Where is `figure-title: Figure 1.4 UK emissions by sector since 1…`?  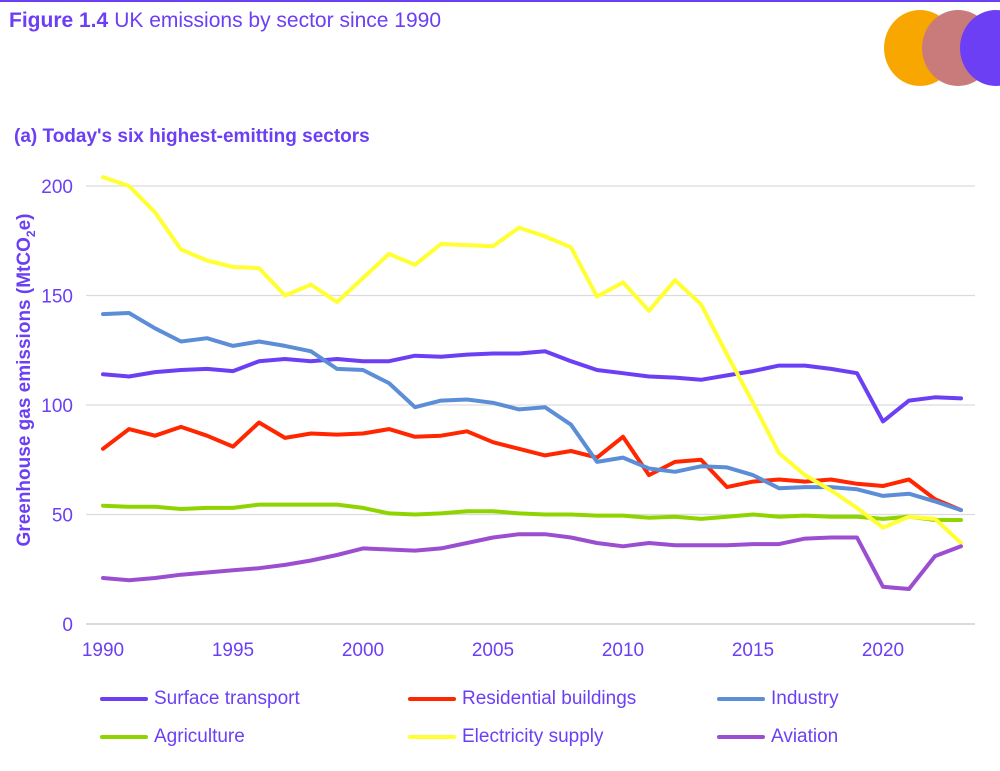
figure-title: Figure 1.4 UK emissions by sector since 1… is located at coordinates (225, 21).